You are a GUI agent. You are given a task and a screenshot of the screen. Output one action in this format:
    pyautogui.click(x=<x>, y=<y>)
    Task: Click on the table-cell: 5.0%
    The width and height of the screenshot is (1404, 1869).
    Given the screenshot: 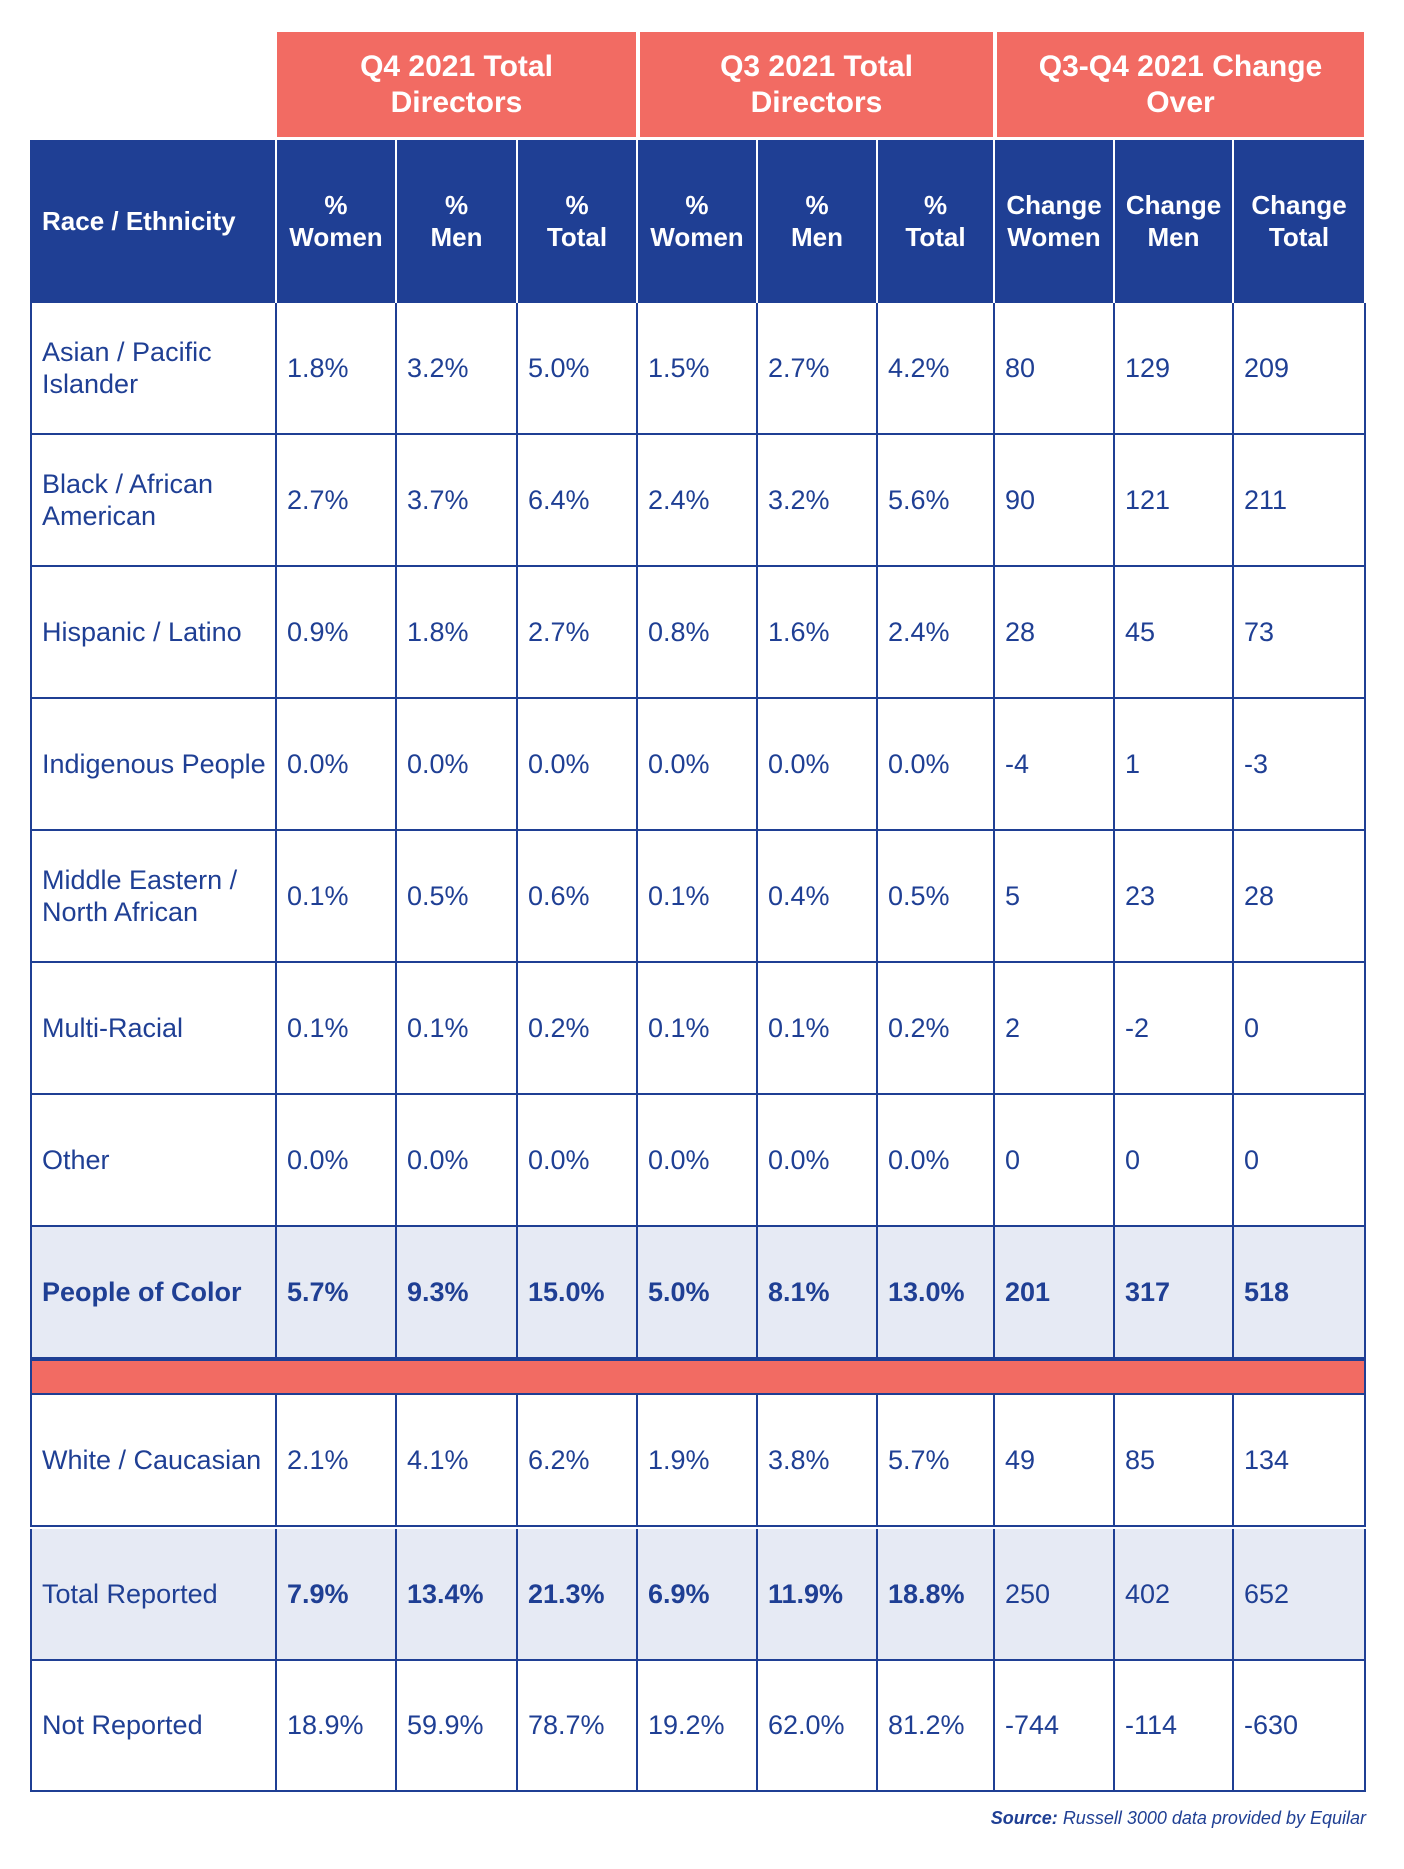 What is the action you would take?
    pyautogui.click(x=578, y=369)
    